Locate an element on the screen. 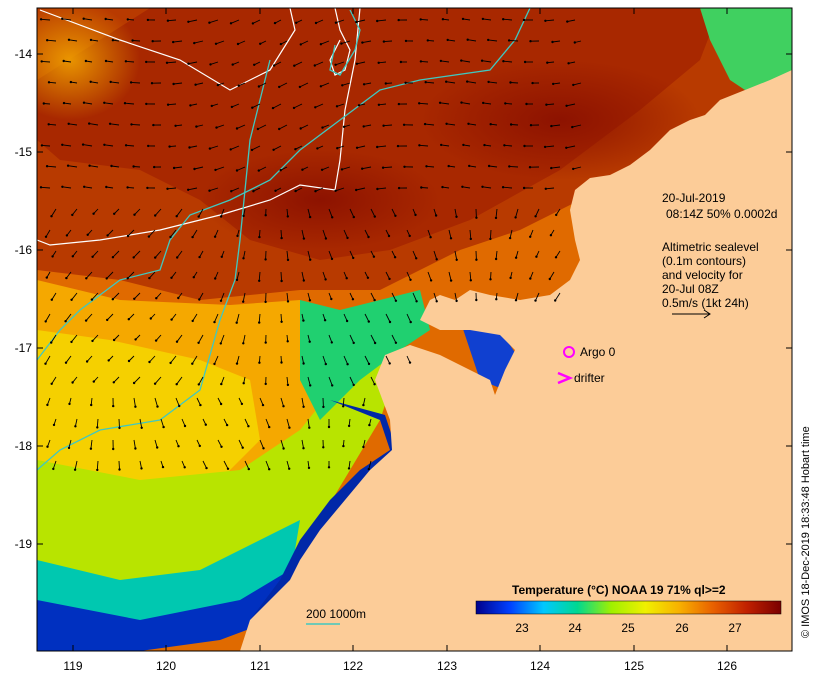 Image resolution: width=820 pixels, height=680 pixels. scale-arrow is located at coordinates (691, 314).